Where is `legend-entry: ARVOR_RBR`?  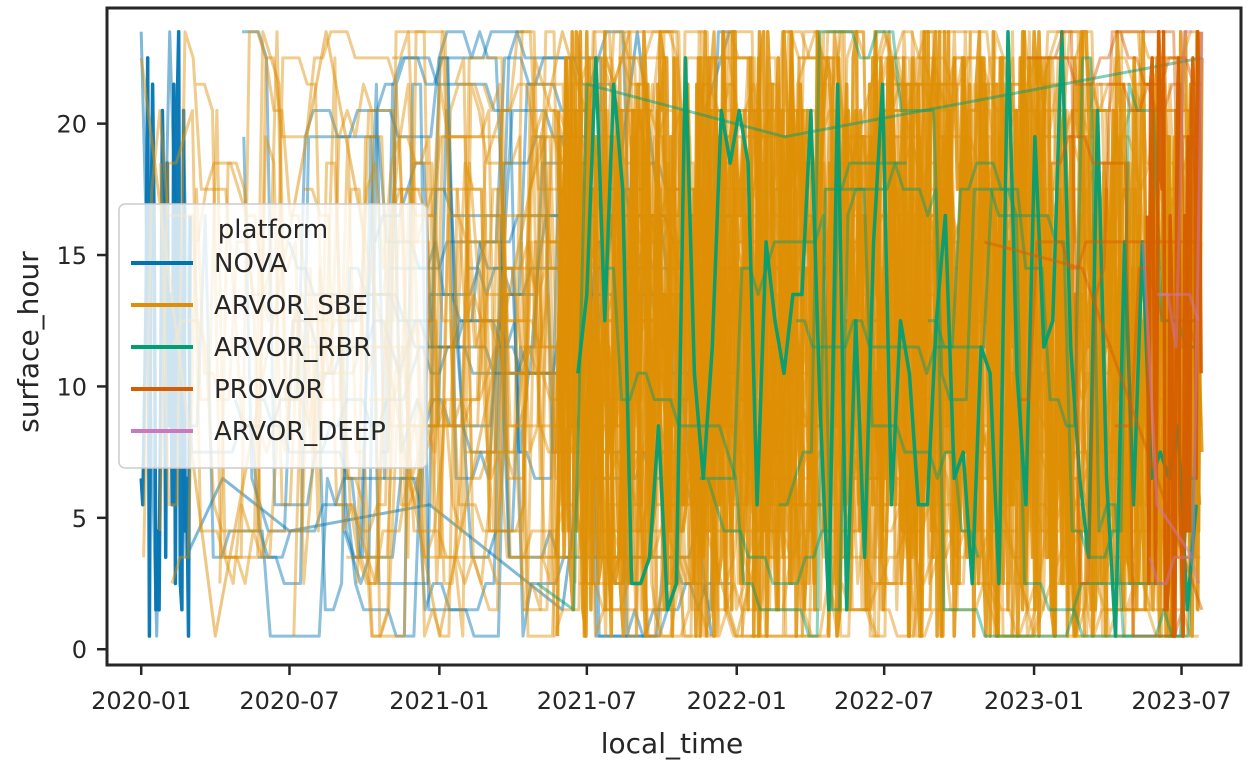 legend-entry: ARVOR_RBR is located at coordinates (292, 348).